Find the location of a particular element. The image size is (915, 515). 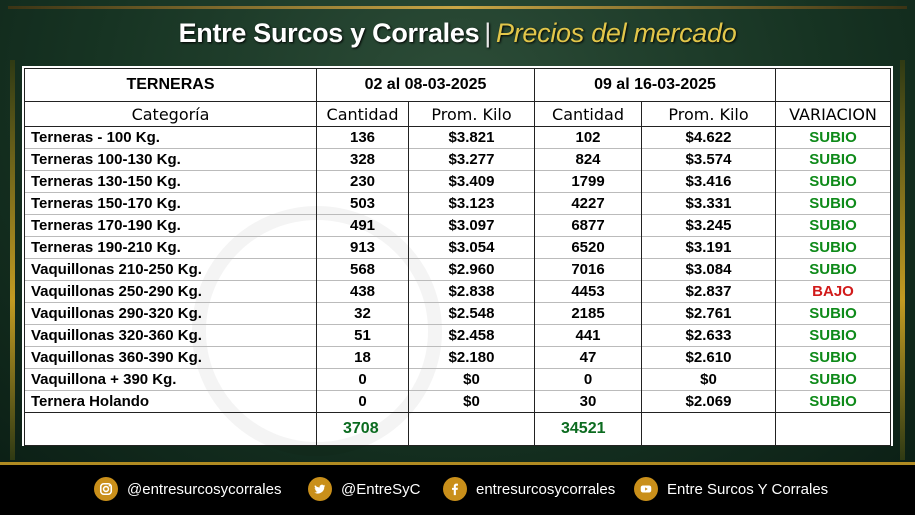

quantity-1-cell: 328 is located at coordinates (362, 159).